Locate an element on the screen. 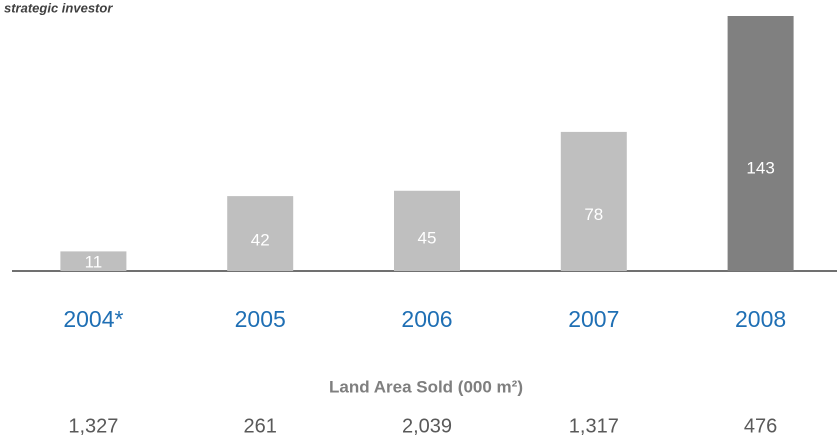  x-tick-label: 2006 is located at coordinates (426, 319).